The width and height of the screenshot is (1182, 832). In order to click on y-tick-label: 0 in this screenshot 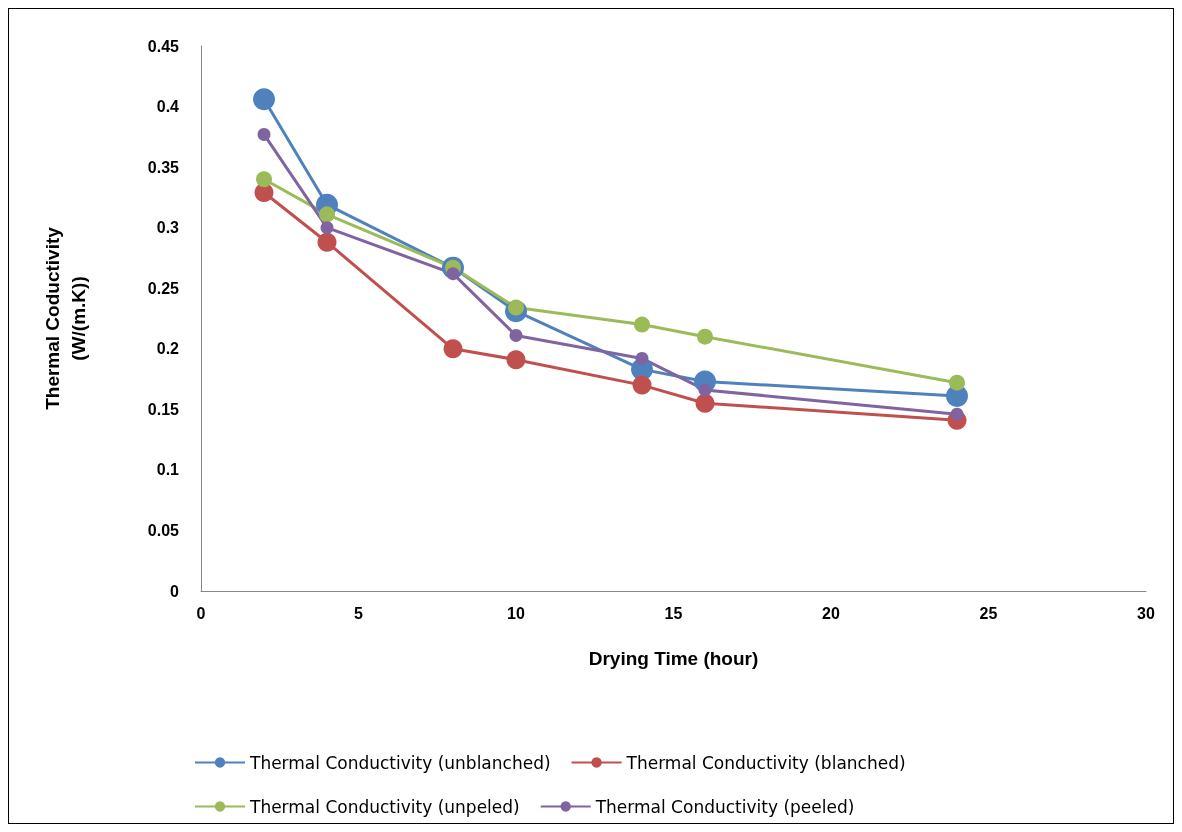, I will do `click(175, 591)`.